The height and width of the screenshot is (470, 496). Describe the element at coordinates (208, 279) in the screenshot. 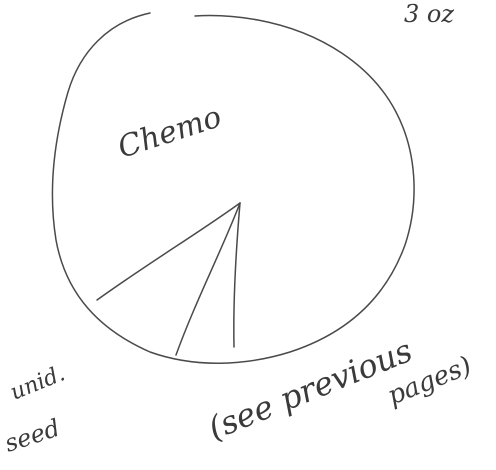

I see `slice-divider-middle` at that location.